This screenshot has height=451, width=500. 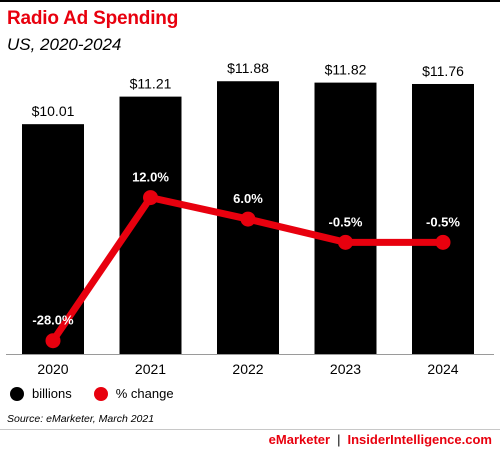 I want to click on line-point-2020, so click(x=53, y=341).